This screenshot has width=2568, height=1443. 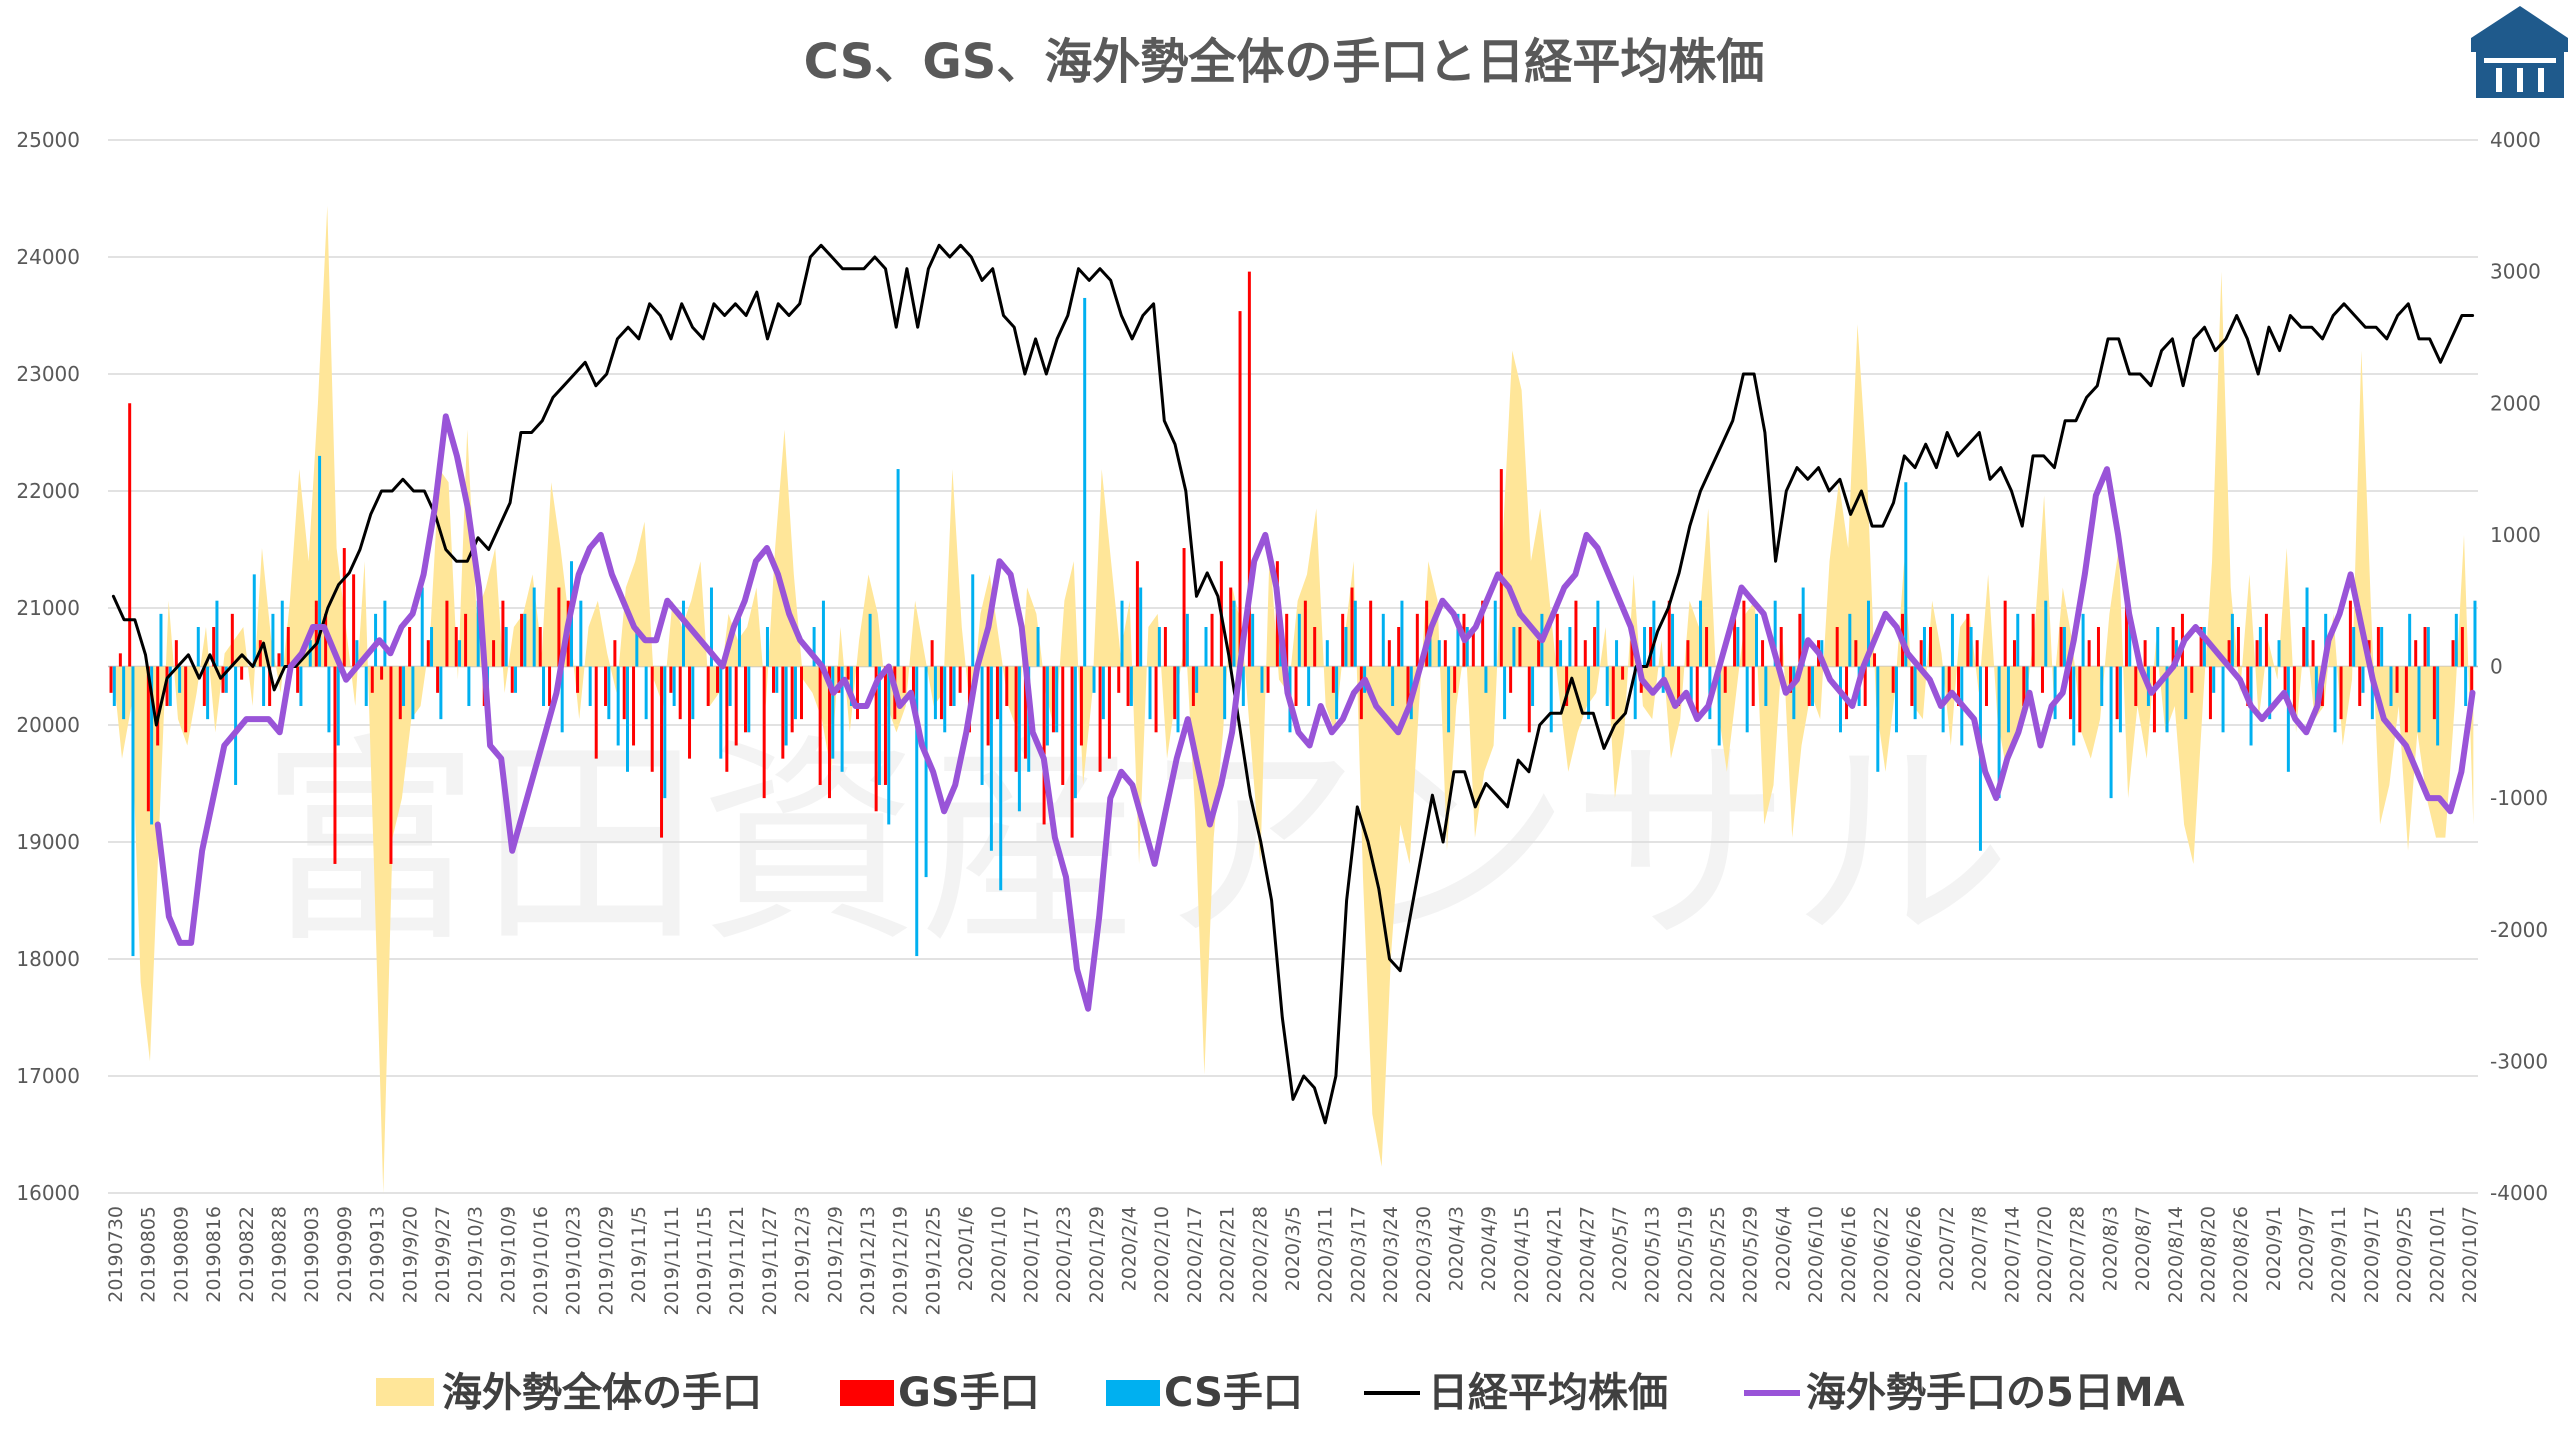 What do you see at coordinates (48, 842) in the screenshot?
I see `left-axis-tick-label: 19000` at bounding box center [48, 842].